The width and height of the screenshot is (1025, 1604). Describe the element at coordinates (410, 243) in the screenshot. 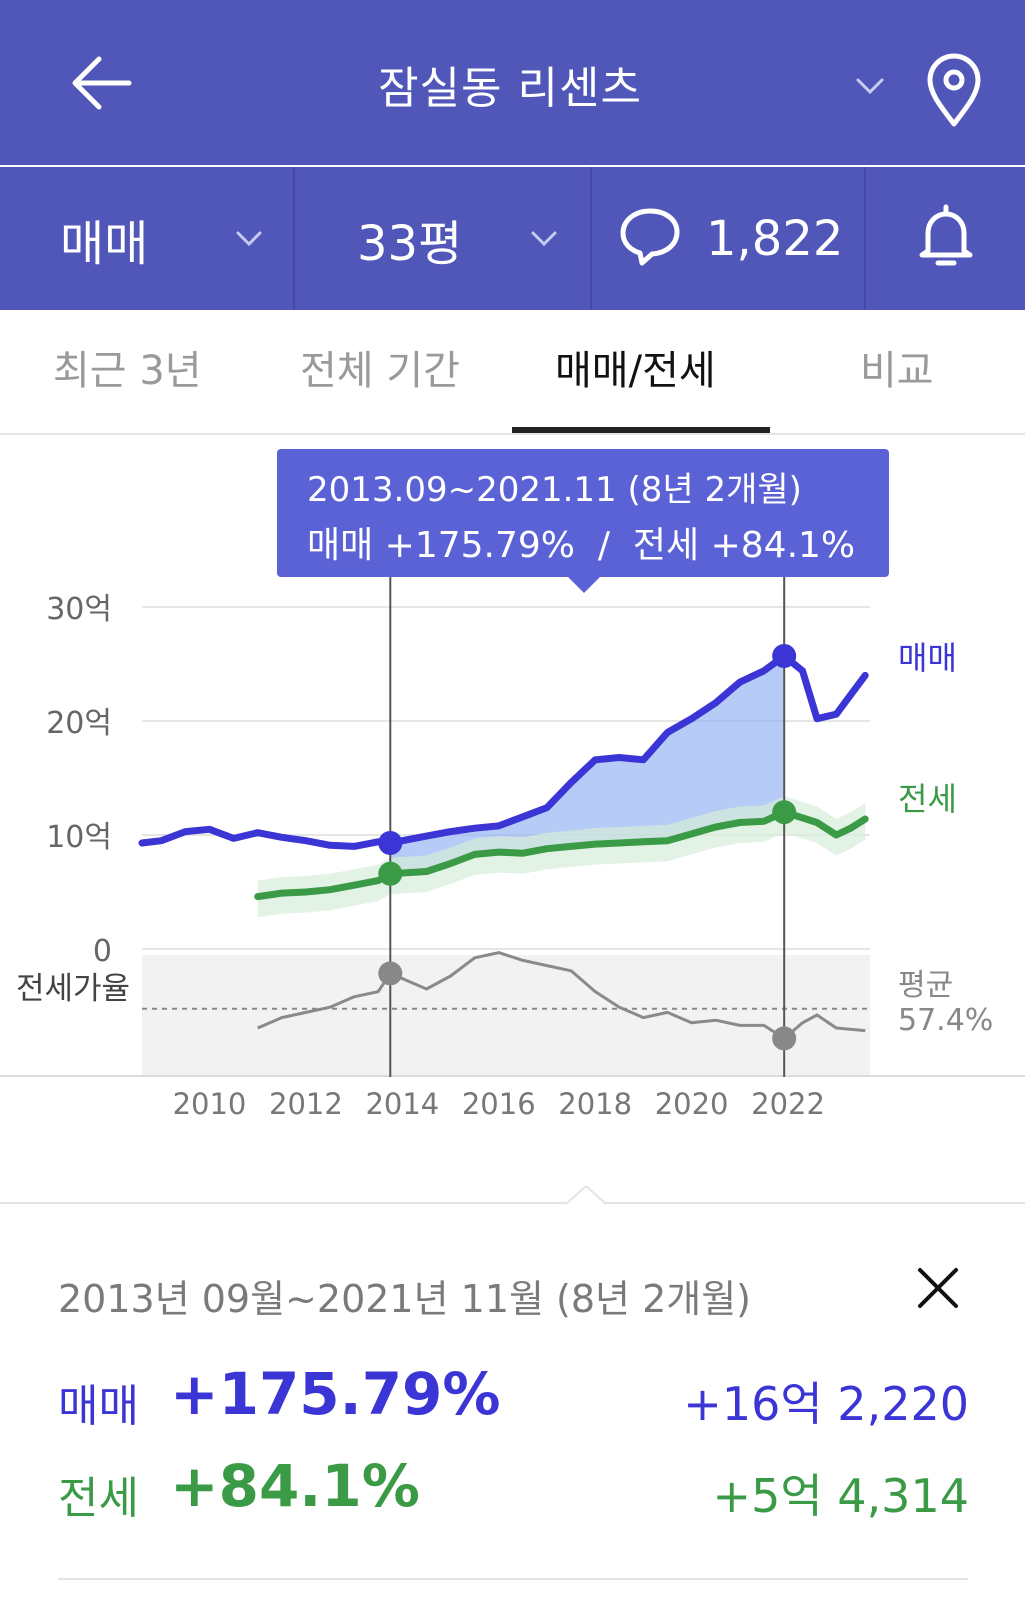

I see `area-label: 33평` at that location.